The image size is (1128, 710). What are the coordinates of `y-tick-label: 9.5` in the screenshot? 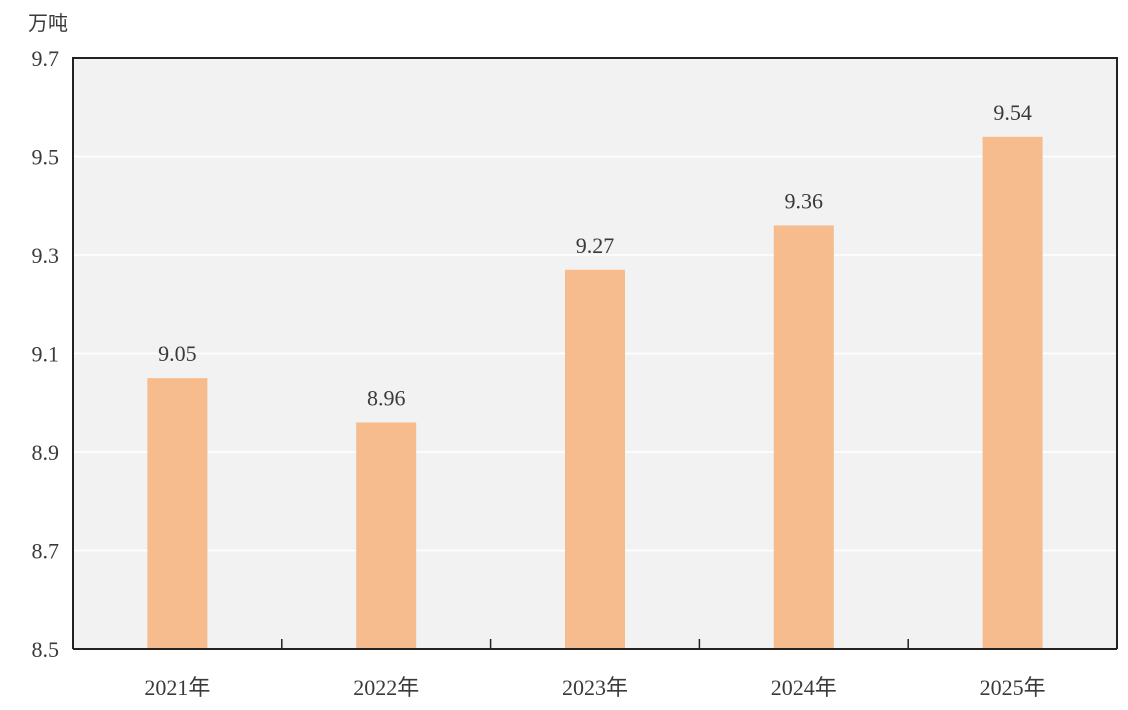 It's located at (46, 157).